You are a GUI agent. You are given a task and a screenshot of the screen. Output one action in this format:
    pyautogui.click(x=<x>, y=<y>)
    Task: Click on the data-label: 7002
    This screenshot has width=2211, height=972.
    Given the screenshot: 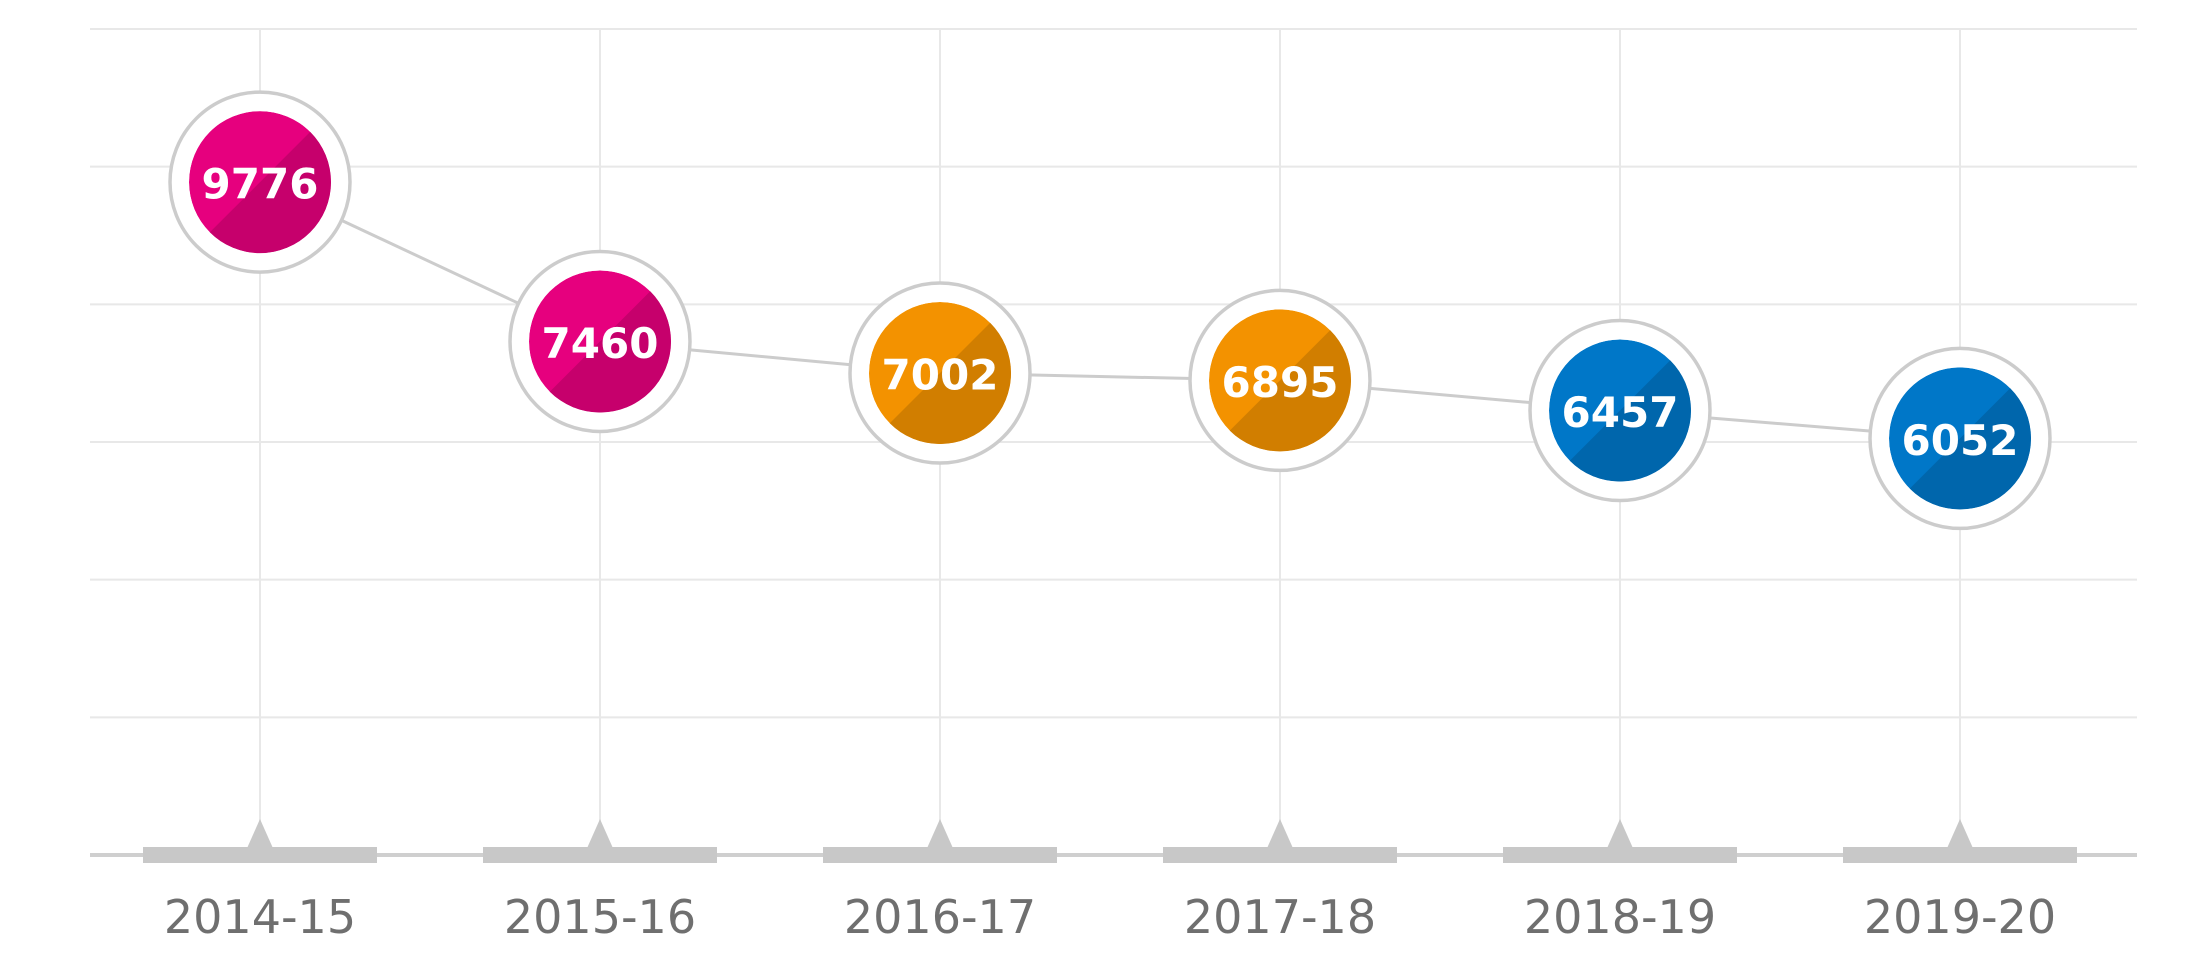 What is the action you would take?
    pyautogui.click(x=940, y=375)
    